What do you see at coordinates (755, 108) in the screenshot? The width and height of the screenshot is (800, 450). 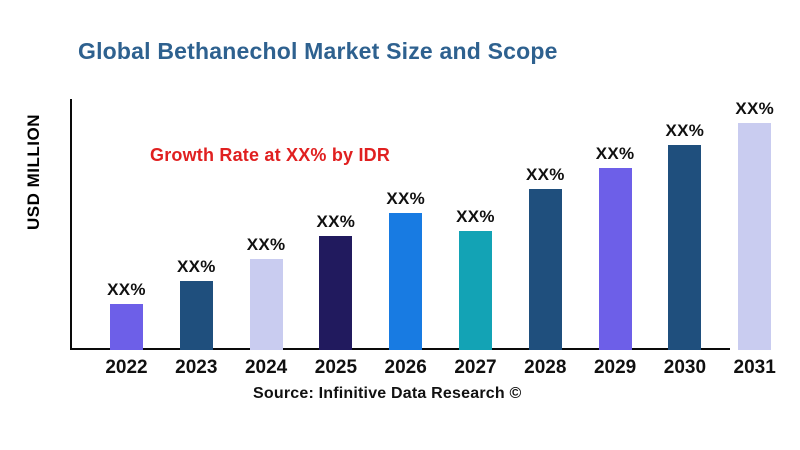 I see `bar-value-label-2031: XX%` at bounding box center [755, 108].